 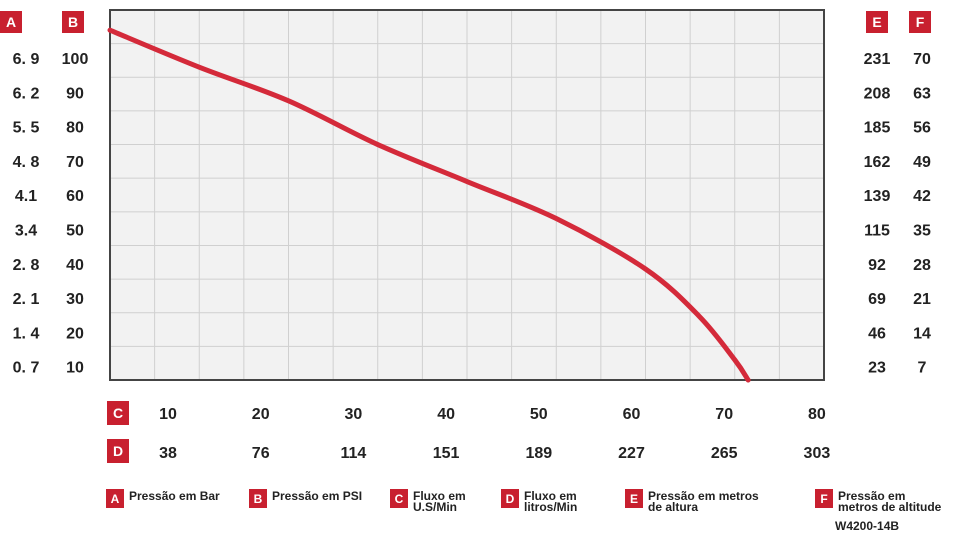 What do you see at coordinates (539, 414) in the screenshot?
I see `tick-label-c: 50` at bounding box center [539, 414].